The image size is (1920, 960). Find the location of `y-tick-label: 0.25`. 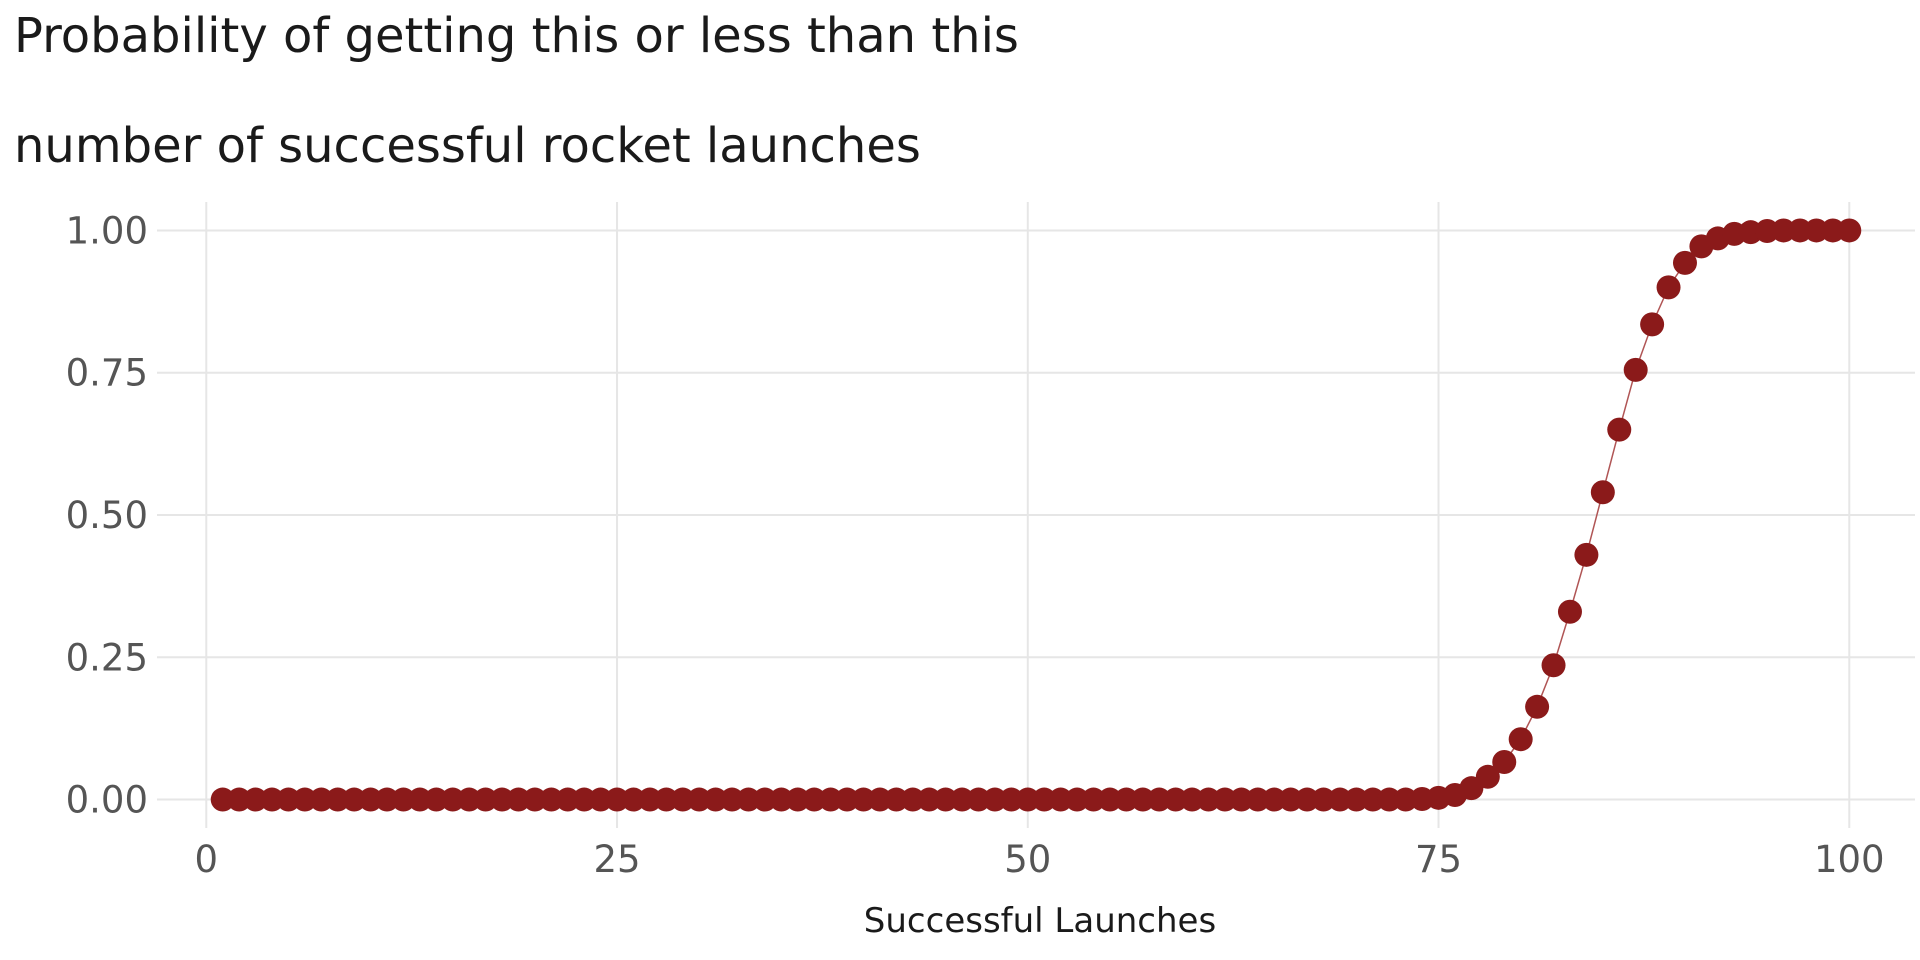

y-tick-label: 0.25 is located at coordinates (107, 657).